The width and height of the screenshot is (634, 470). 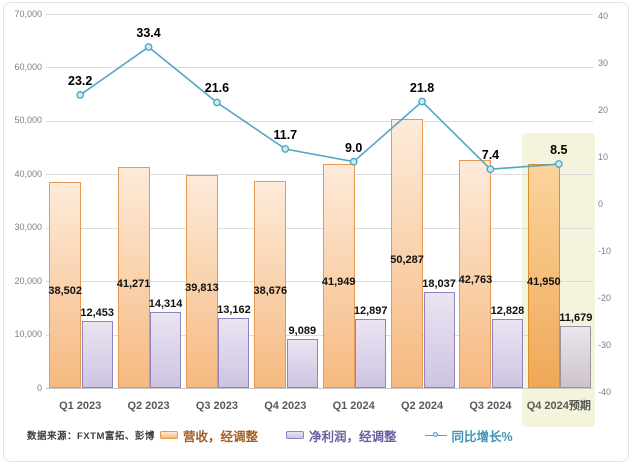 What do you see at coordinates (28, 334) in the screenshot?
I see `y-axis-tick-label: 10,000` at bounding box center [28, 334].